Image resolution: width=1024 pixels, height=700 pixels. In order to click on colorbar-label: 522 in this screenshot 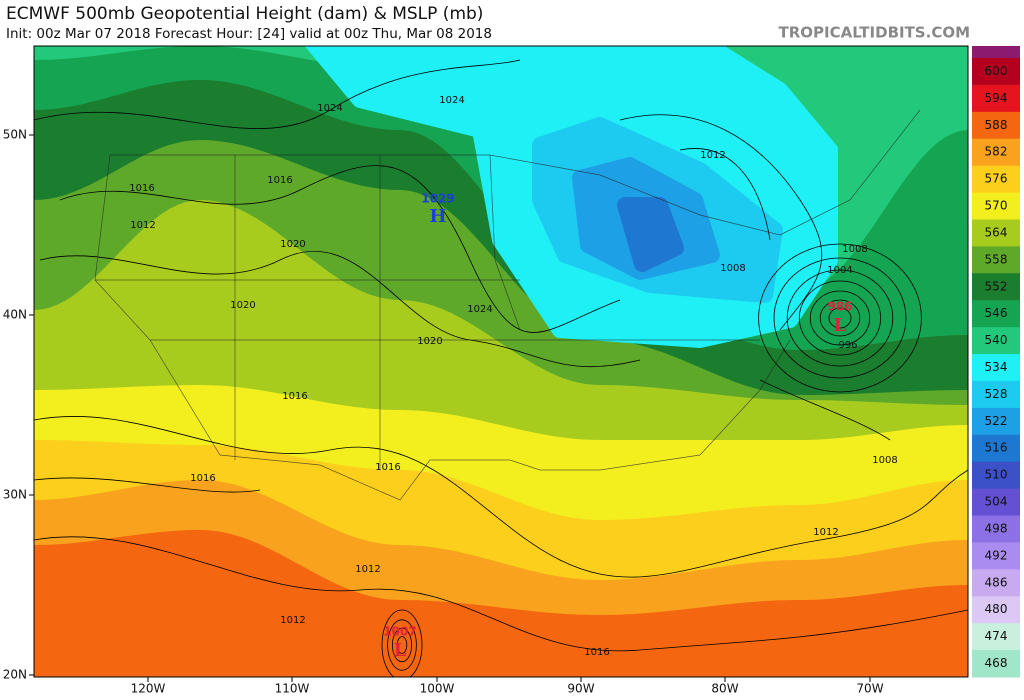, I will do `click(996, 421)`.